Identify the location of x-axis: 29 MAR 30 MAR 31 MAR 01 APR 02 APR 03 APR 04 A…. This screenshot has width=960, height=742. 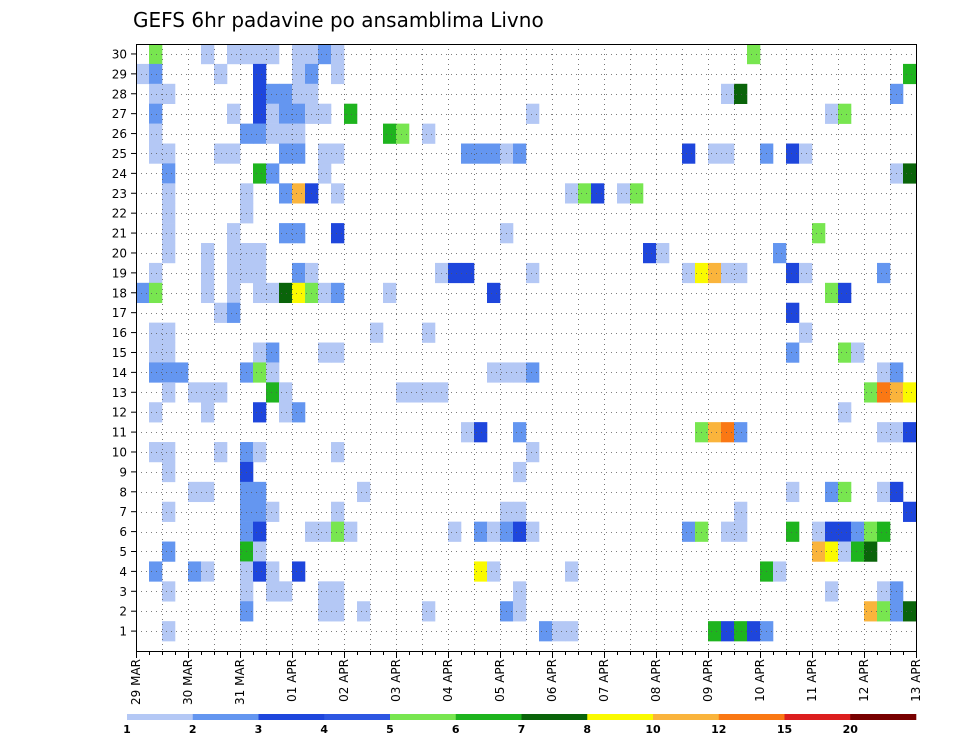
(526, 678).